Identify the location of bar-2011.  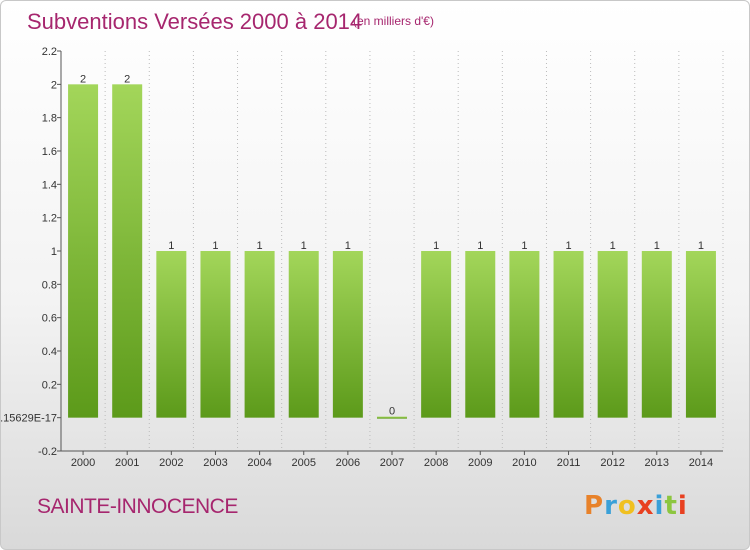
(568, 334).